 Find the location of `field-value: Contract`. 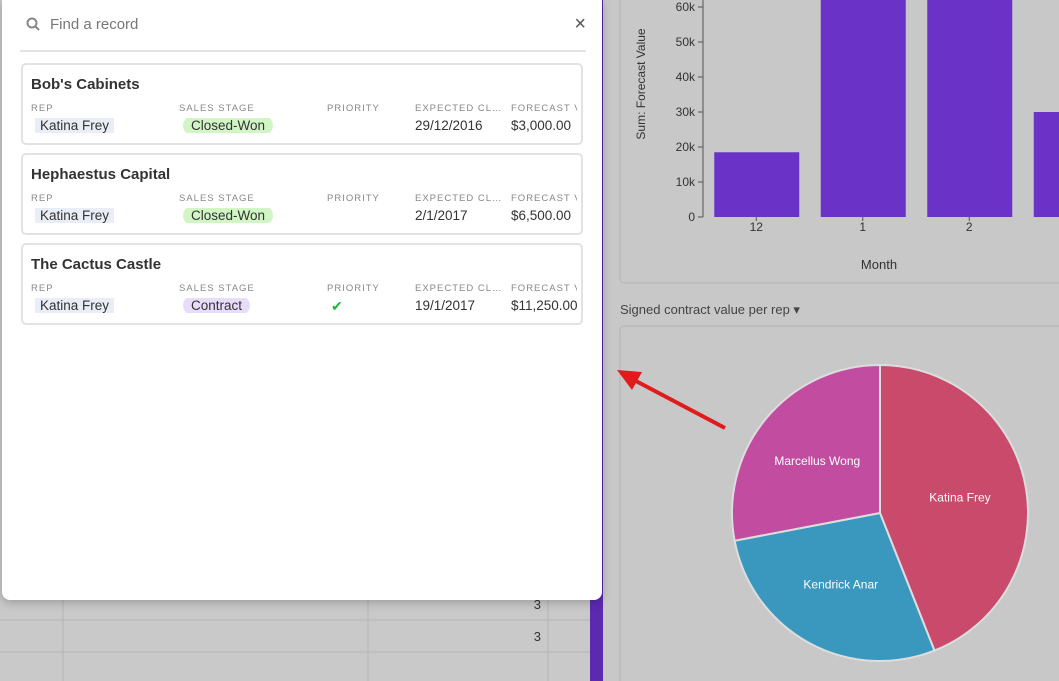

field-value: Contract is located at coordinates (217, 305).